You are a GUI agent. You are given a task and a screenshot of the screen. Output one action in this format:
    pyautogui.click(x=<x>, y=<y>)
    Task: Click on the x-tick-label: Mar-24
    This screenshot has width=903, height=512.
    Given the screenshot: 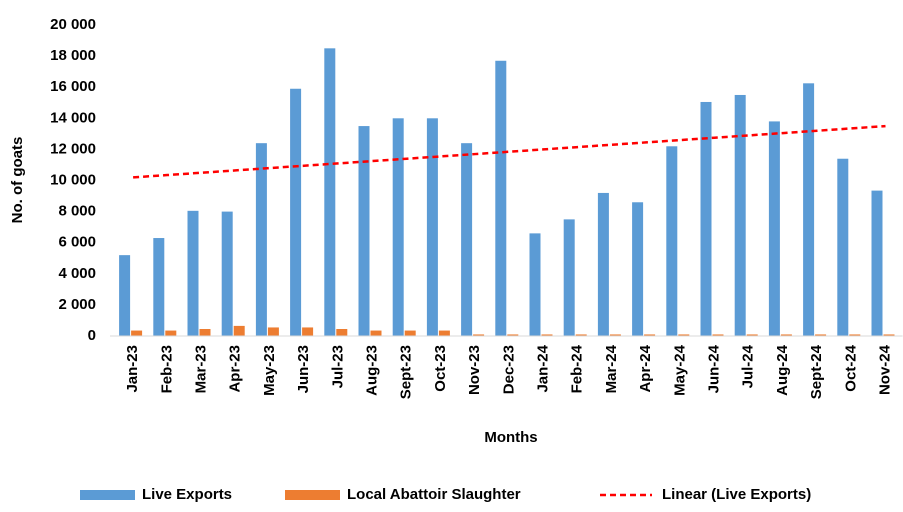 What is the action you would take?
    pyautogui.click(x=611, y=368)
    